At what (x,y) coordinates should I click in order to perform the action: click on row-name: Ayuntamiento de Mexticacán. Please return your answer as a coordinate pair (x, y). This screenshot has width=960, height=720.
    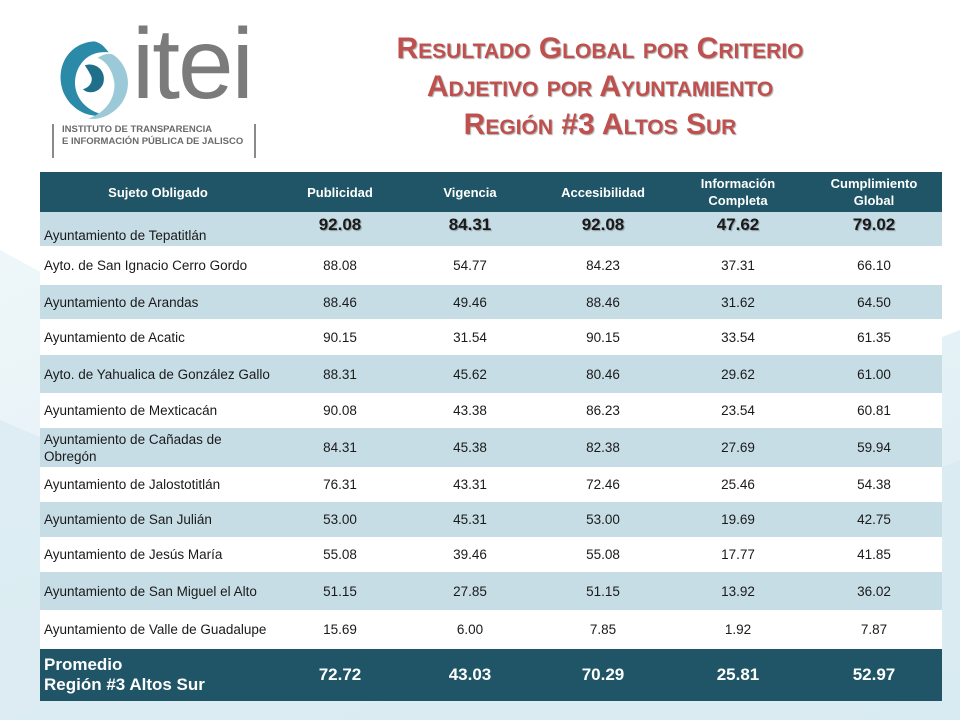
    Looking at the image, I should click on (158, 410).